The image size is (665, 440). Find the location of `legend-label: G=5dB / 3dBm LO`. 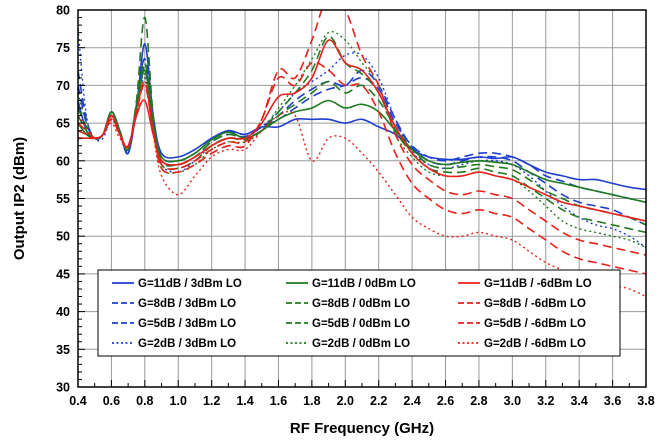

legend-label: G=5dB / 3dBm LO is located at coordinates (187, 324).